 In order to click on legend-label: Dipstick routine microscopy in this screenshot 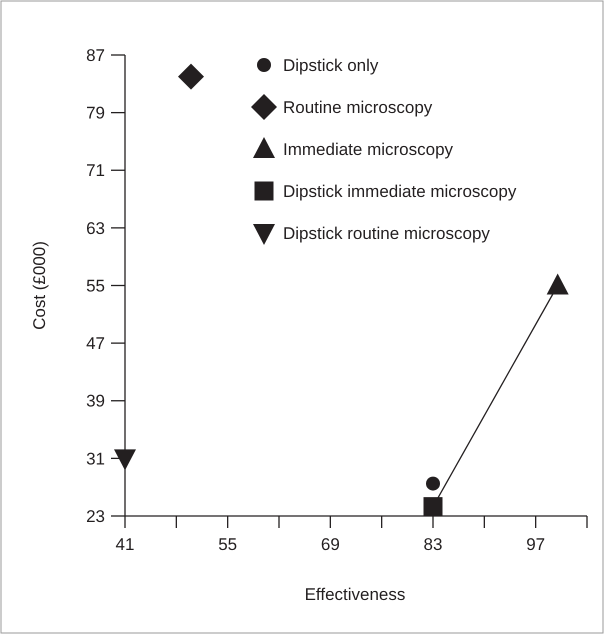, I will do `click(386, 233)`.